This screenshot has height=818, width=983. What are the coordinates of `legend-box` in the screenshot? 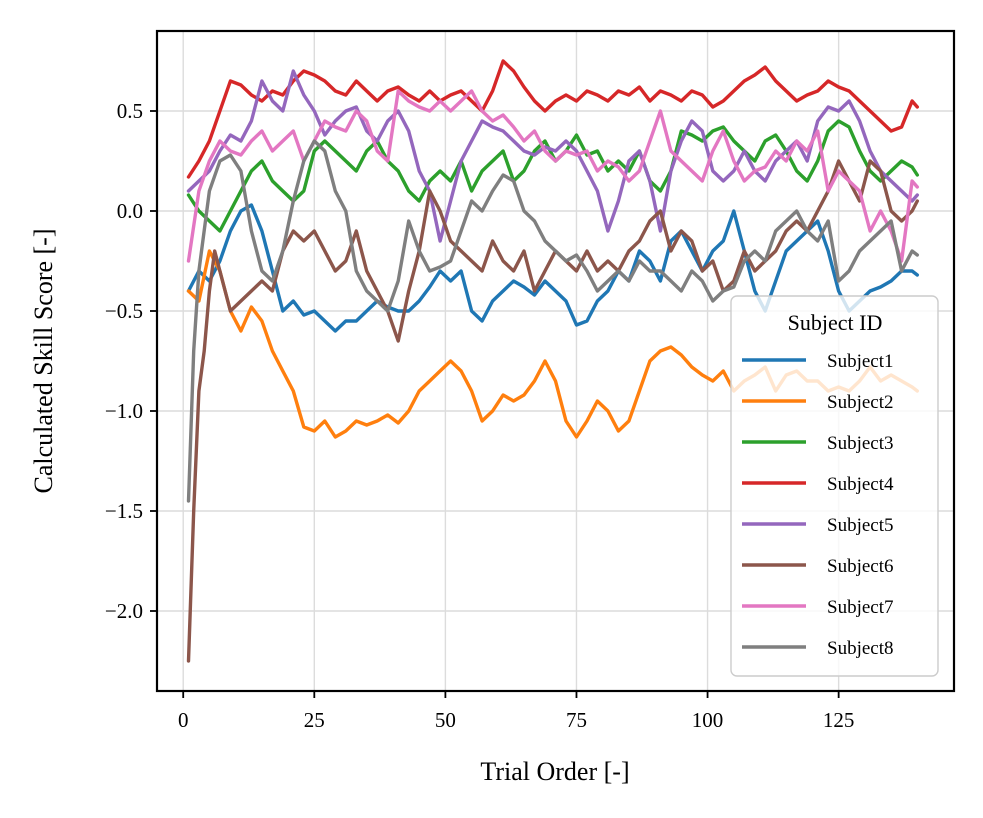 It's located at (834, 486).